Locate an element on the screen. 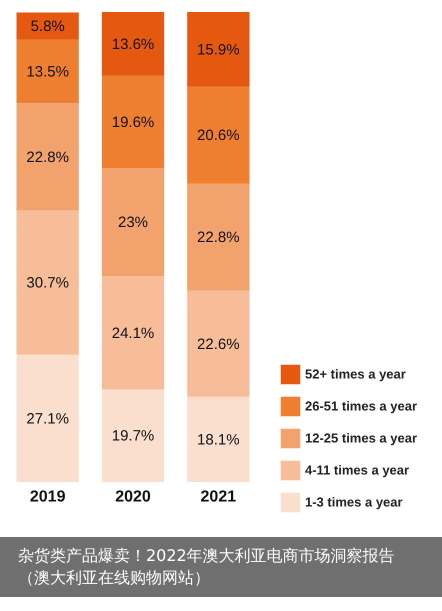 Image resolution: width=442 pixels, height=611 pixels. legend-label: 4-11 times a year is located at coordinates (357, 470).